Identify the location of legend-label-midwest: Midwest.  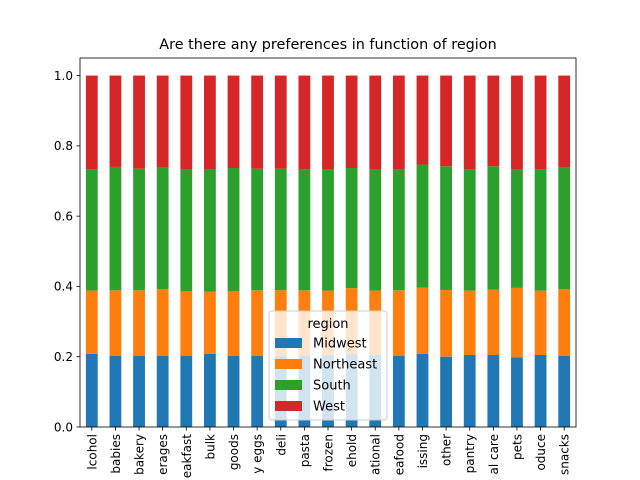
(340, 344).